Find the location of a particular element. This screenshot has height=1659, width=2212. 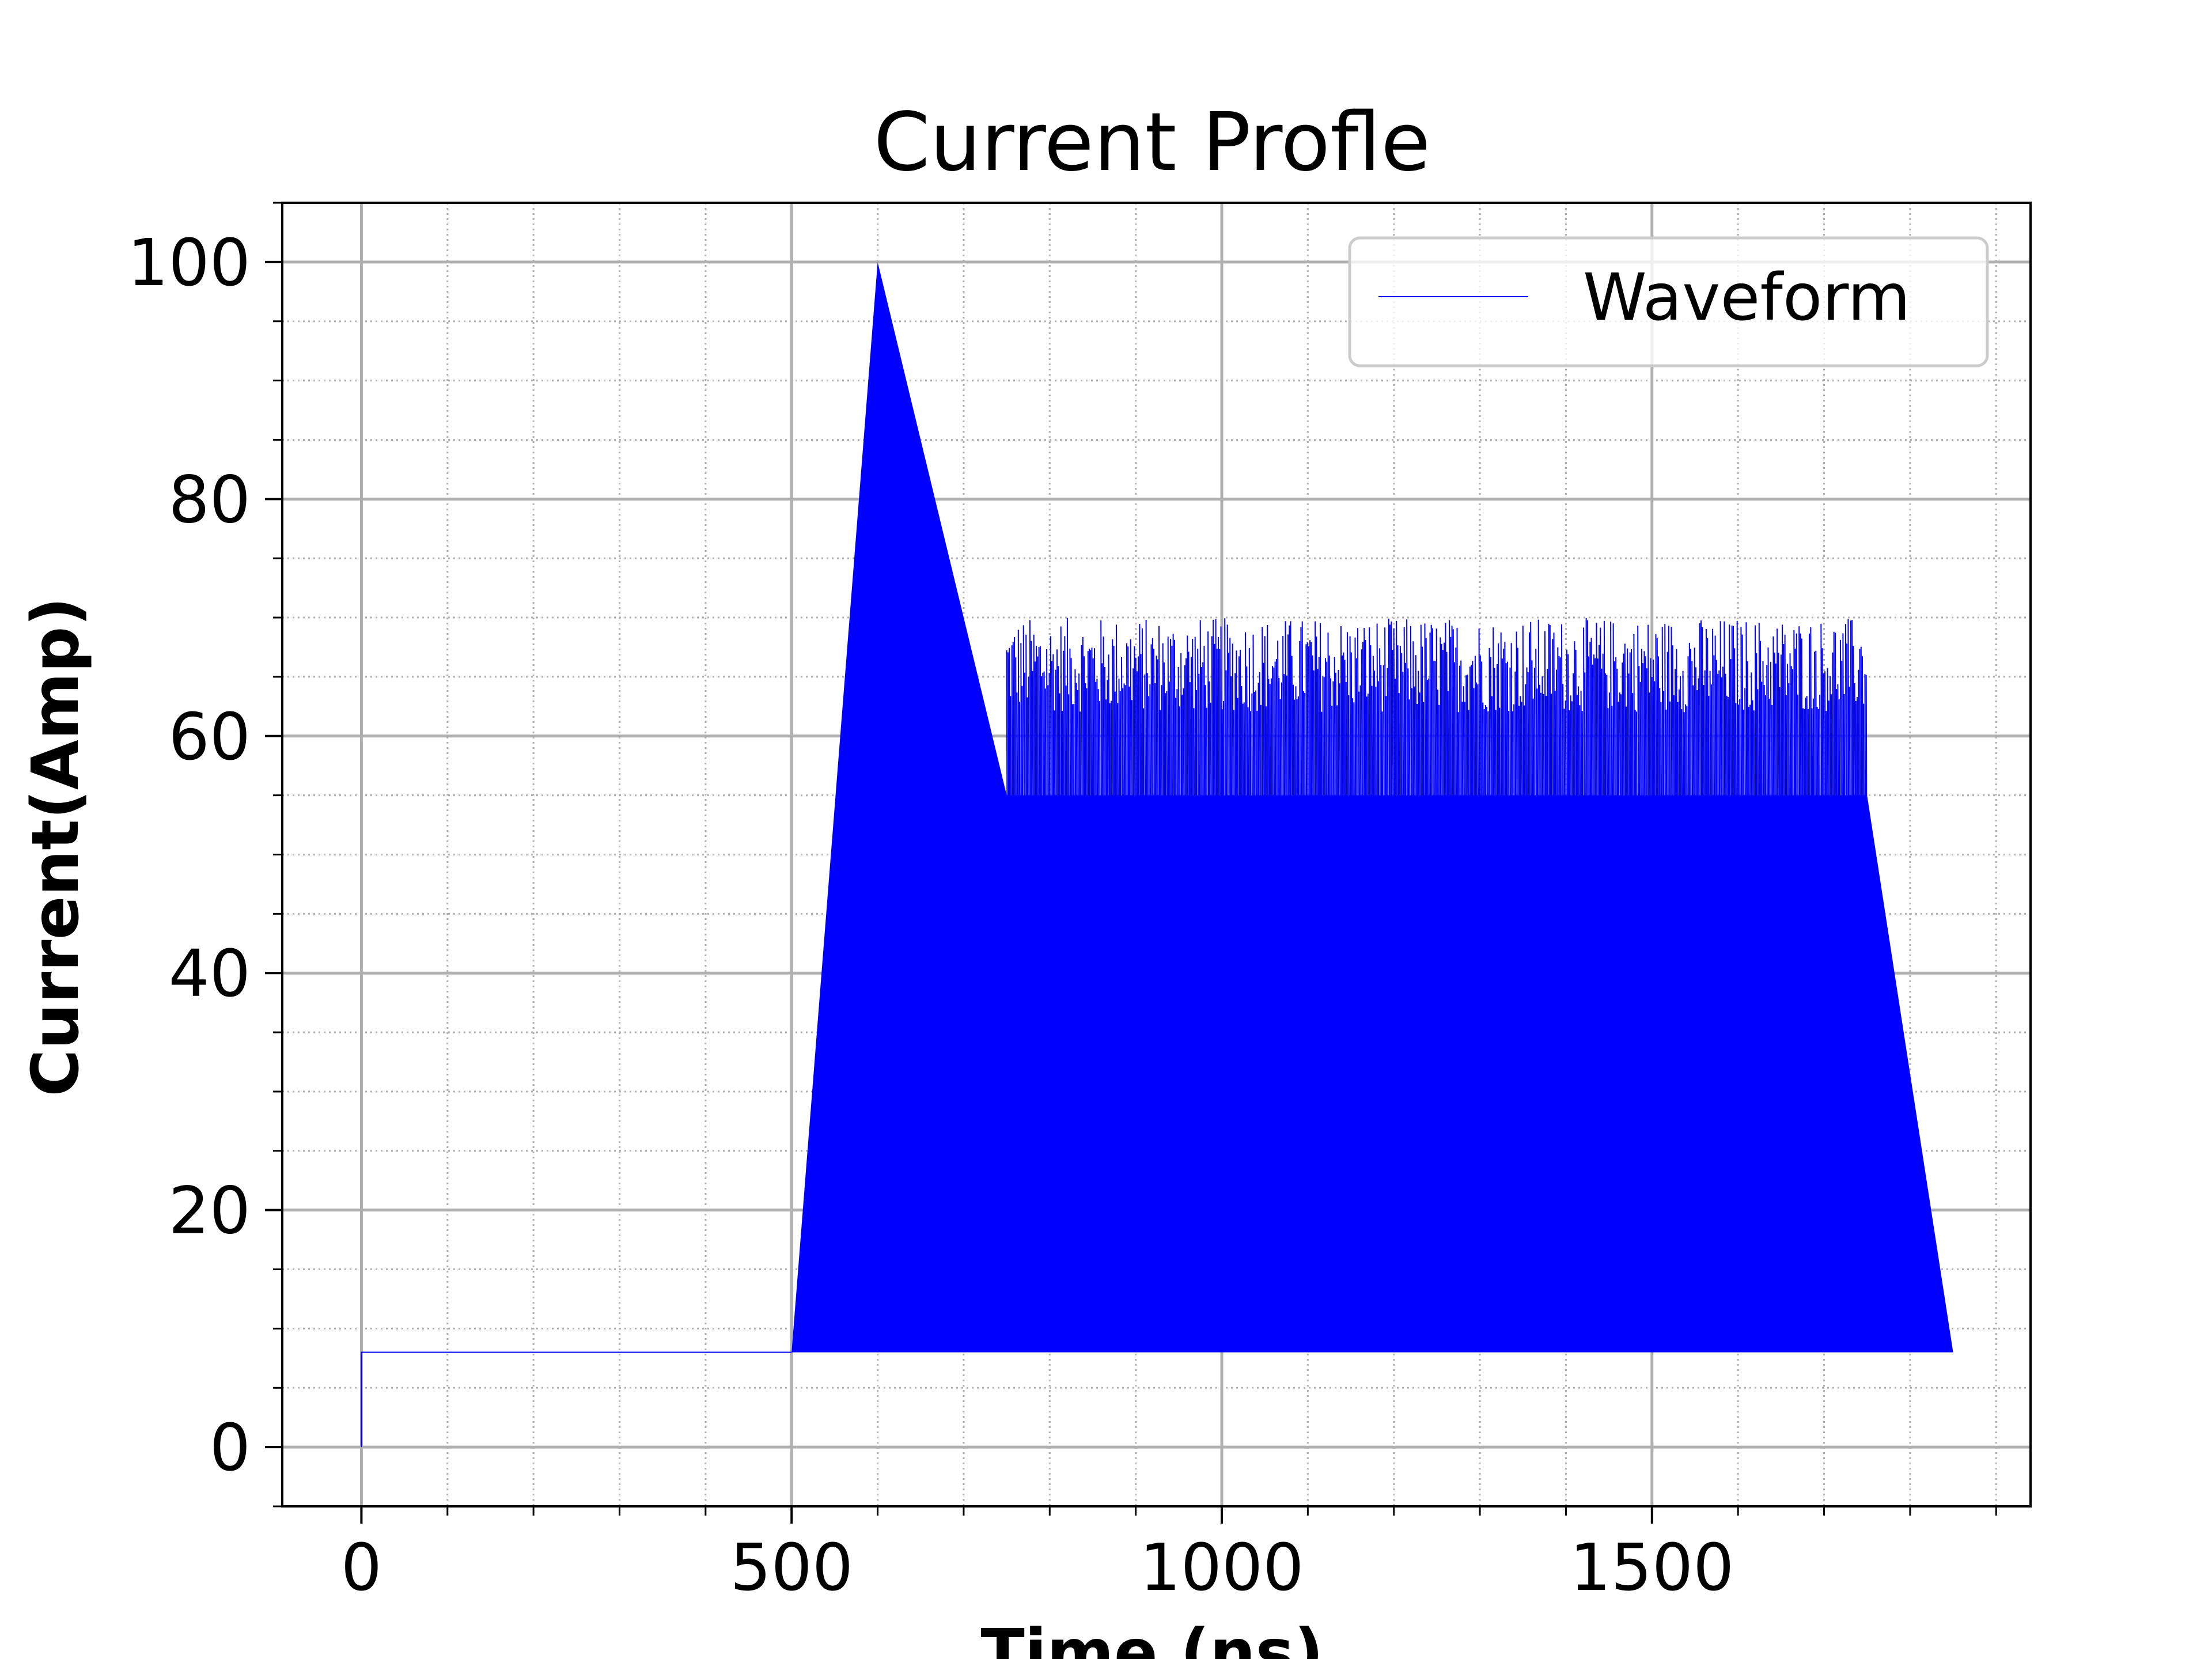

y-axis-ticks: 0 20 40 60 80 100 is located at coordinates (204, 855).